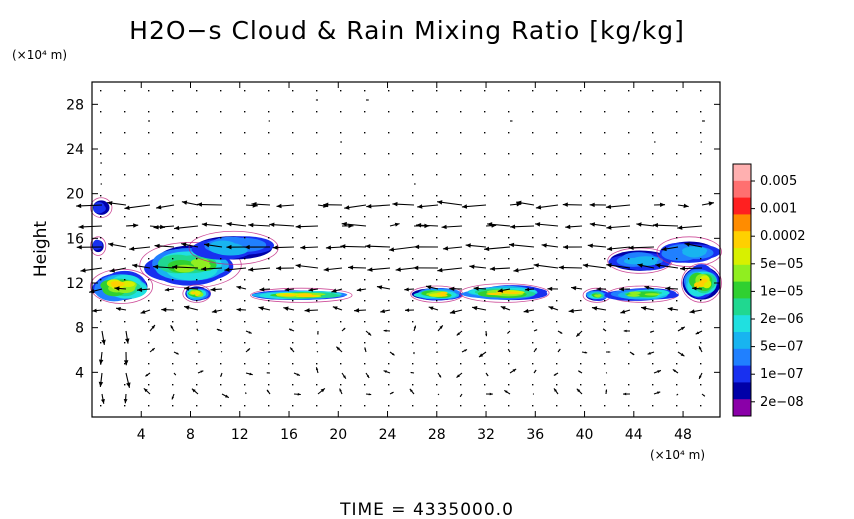 The image size is (854, 519). What do you see at coordinates (141, 435) in the screenshot?
I see `x-tick-label: 4` at bounding box center [141, 435].